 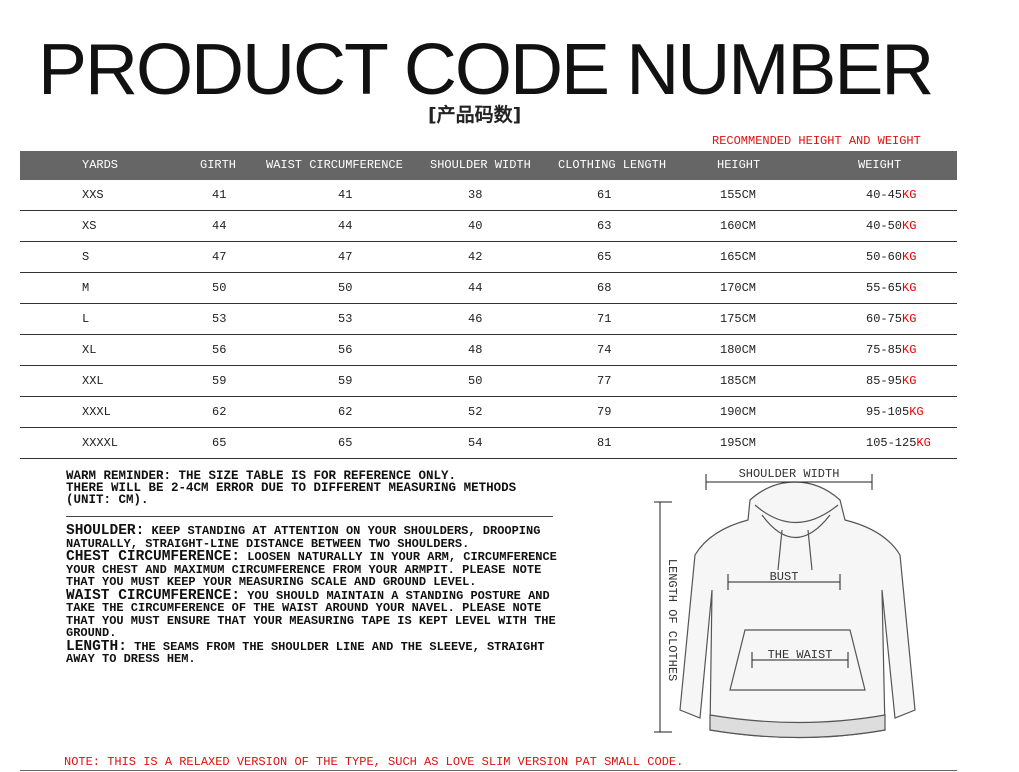 What do you see at coordinates (604, 288) in the screenshot?
I see `table-cell: 68` at bounding box center [604, 288].